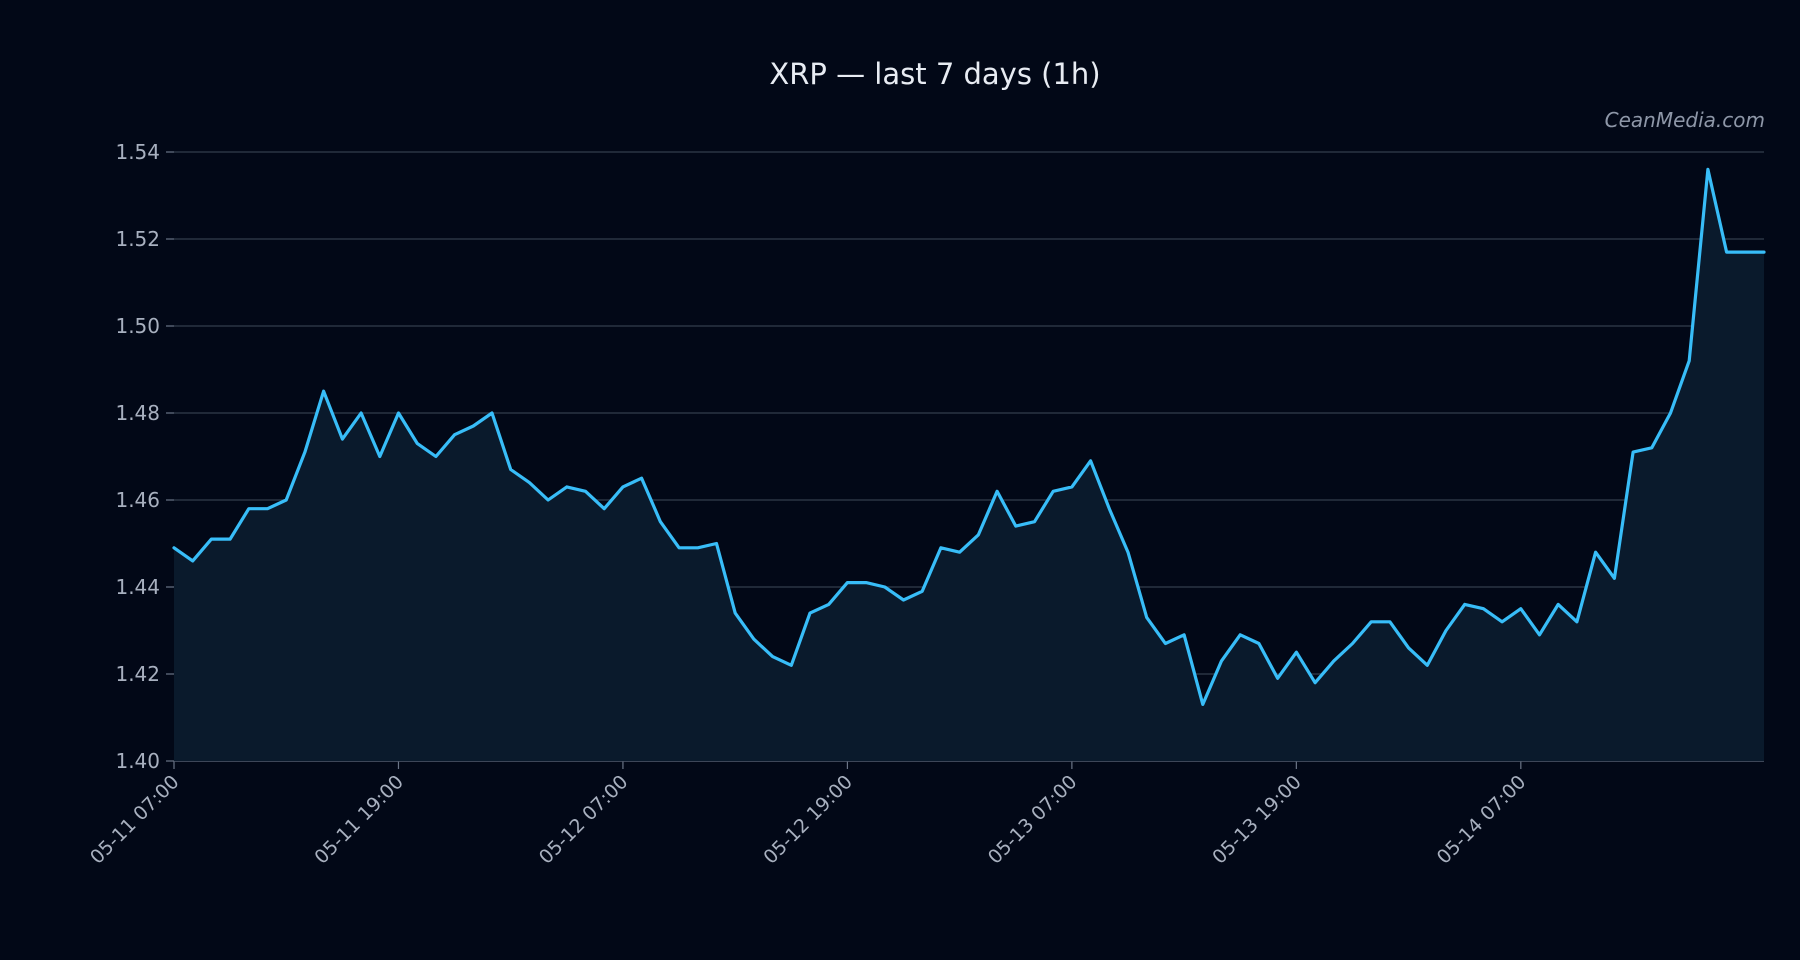 The image size is (1800, 960). Describe the element at coordinates (359, 820) in the screenshot. I see `x-tick-label: 05-11 19:00` at that location.